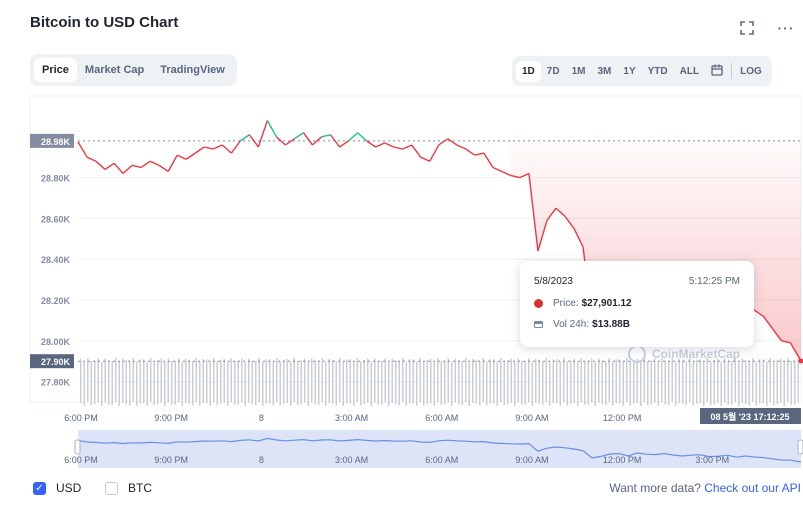 This screenshot has height=520, width=803. What do you see at coordinates (528, 71) in the screenshot?
I see `range-1d: 1D` at bounding box center [528, 71].